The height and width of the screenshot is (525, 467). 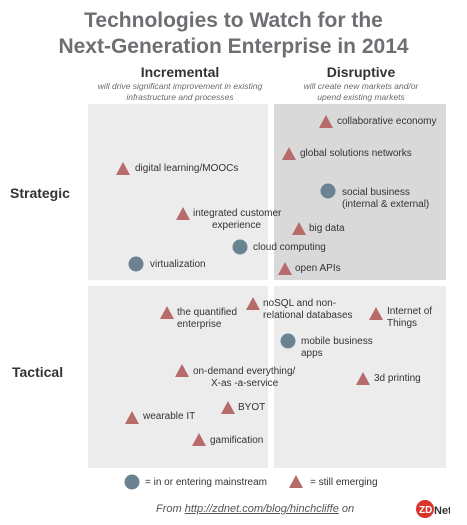 I want to click on item-label-quantified-enterprise-line2: enterprise, so click(x=199, y=324).